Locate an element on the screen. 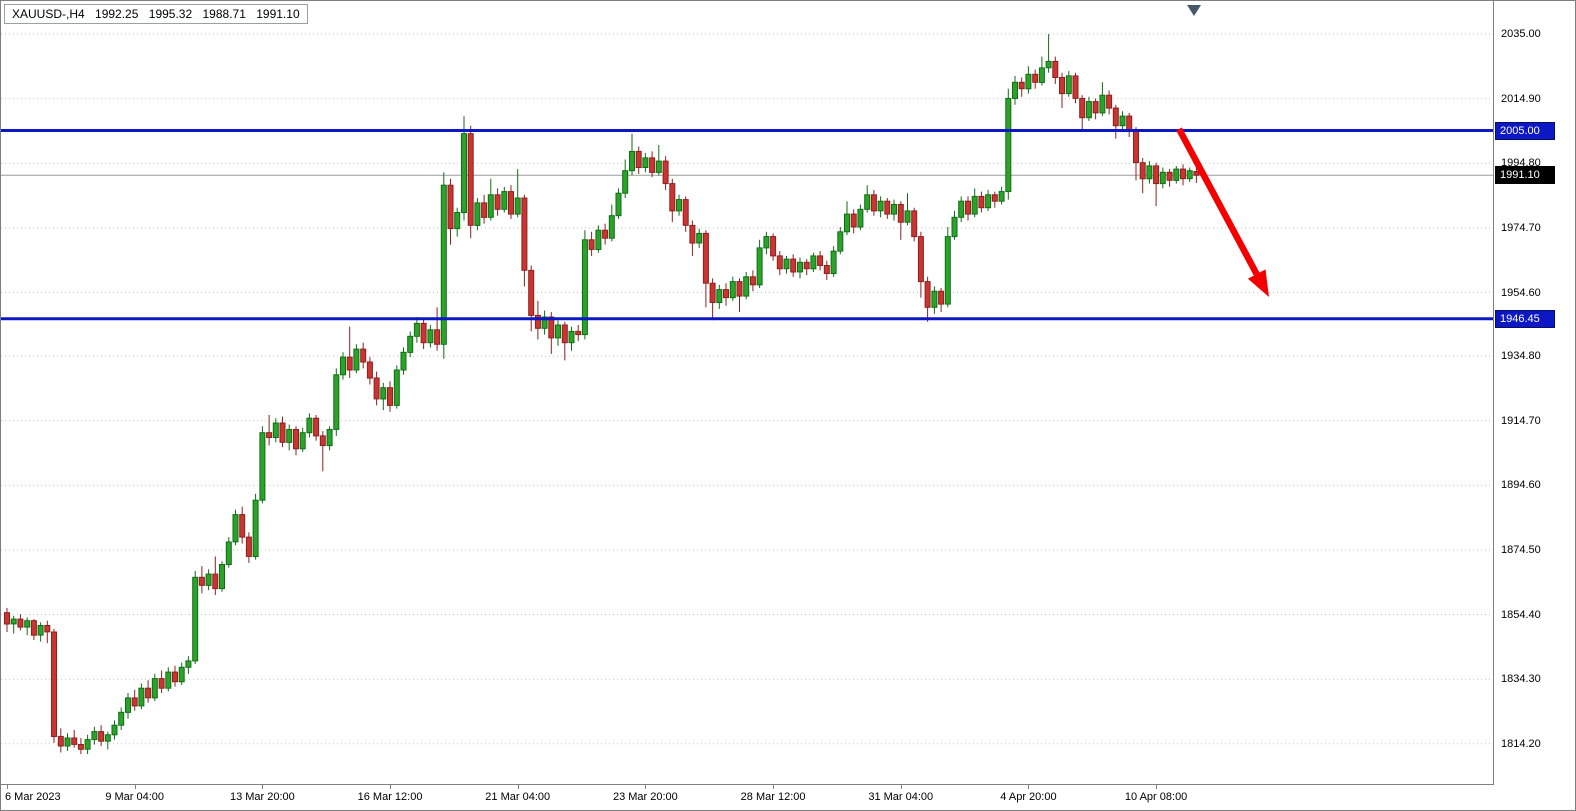  price-axis-label: 1874.50 is located at coordinates (1521, 550).